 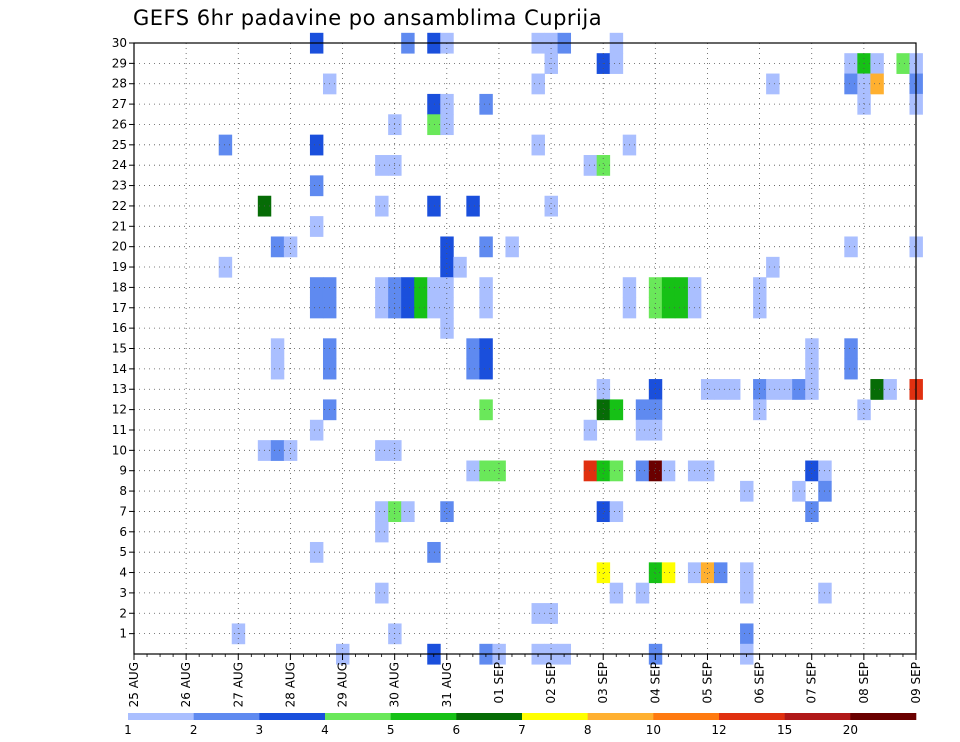 What do you see at coordinates (123, 634) in the screenshot?
I see `y-tick-label: 1` at bounding box center [123, 634].